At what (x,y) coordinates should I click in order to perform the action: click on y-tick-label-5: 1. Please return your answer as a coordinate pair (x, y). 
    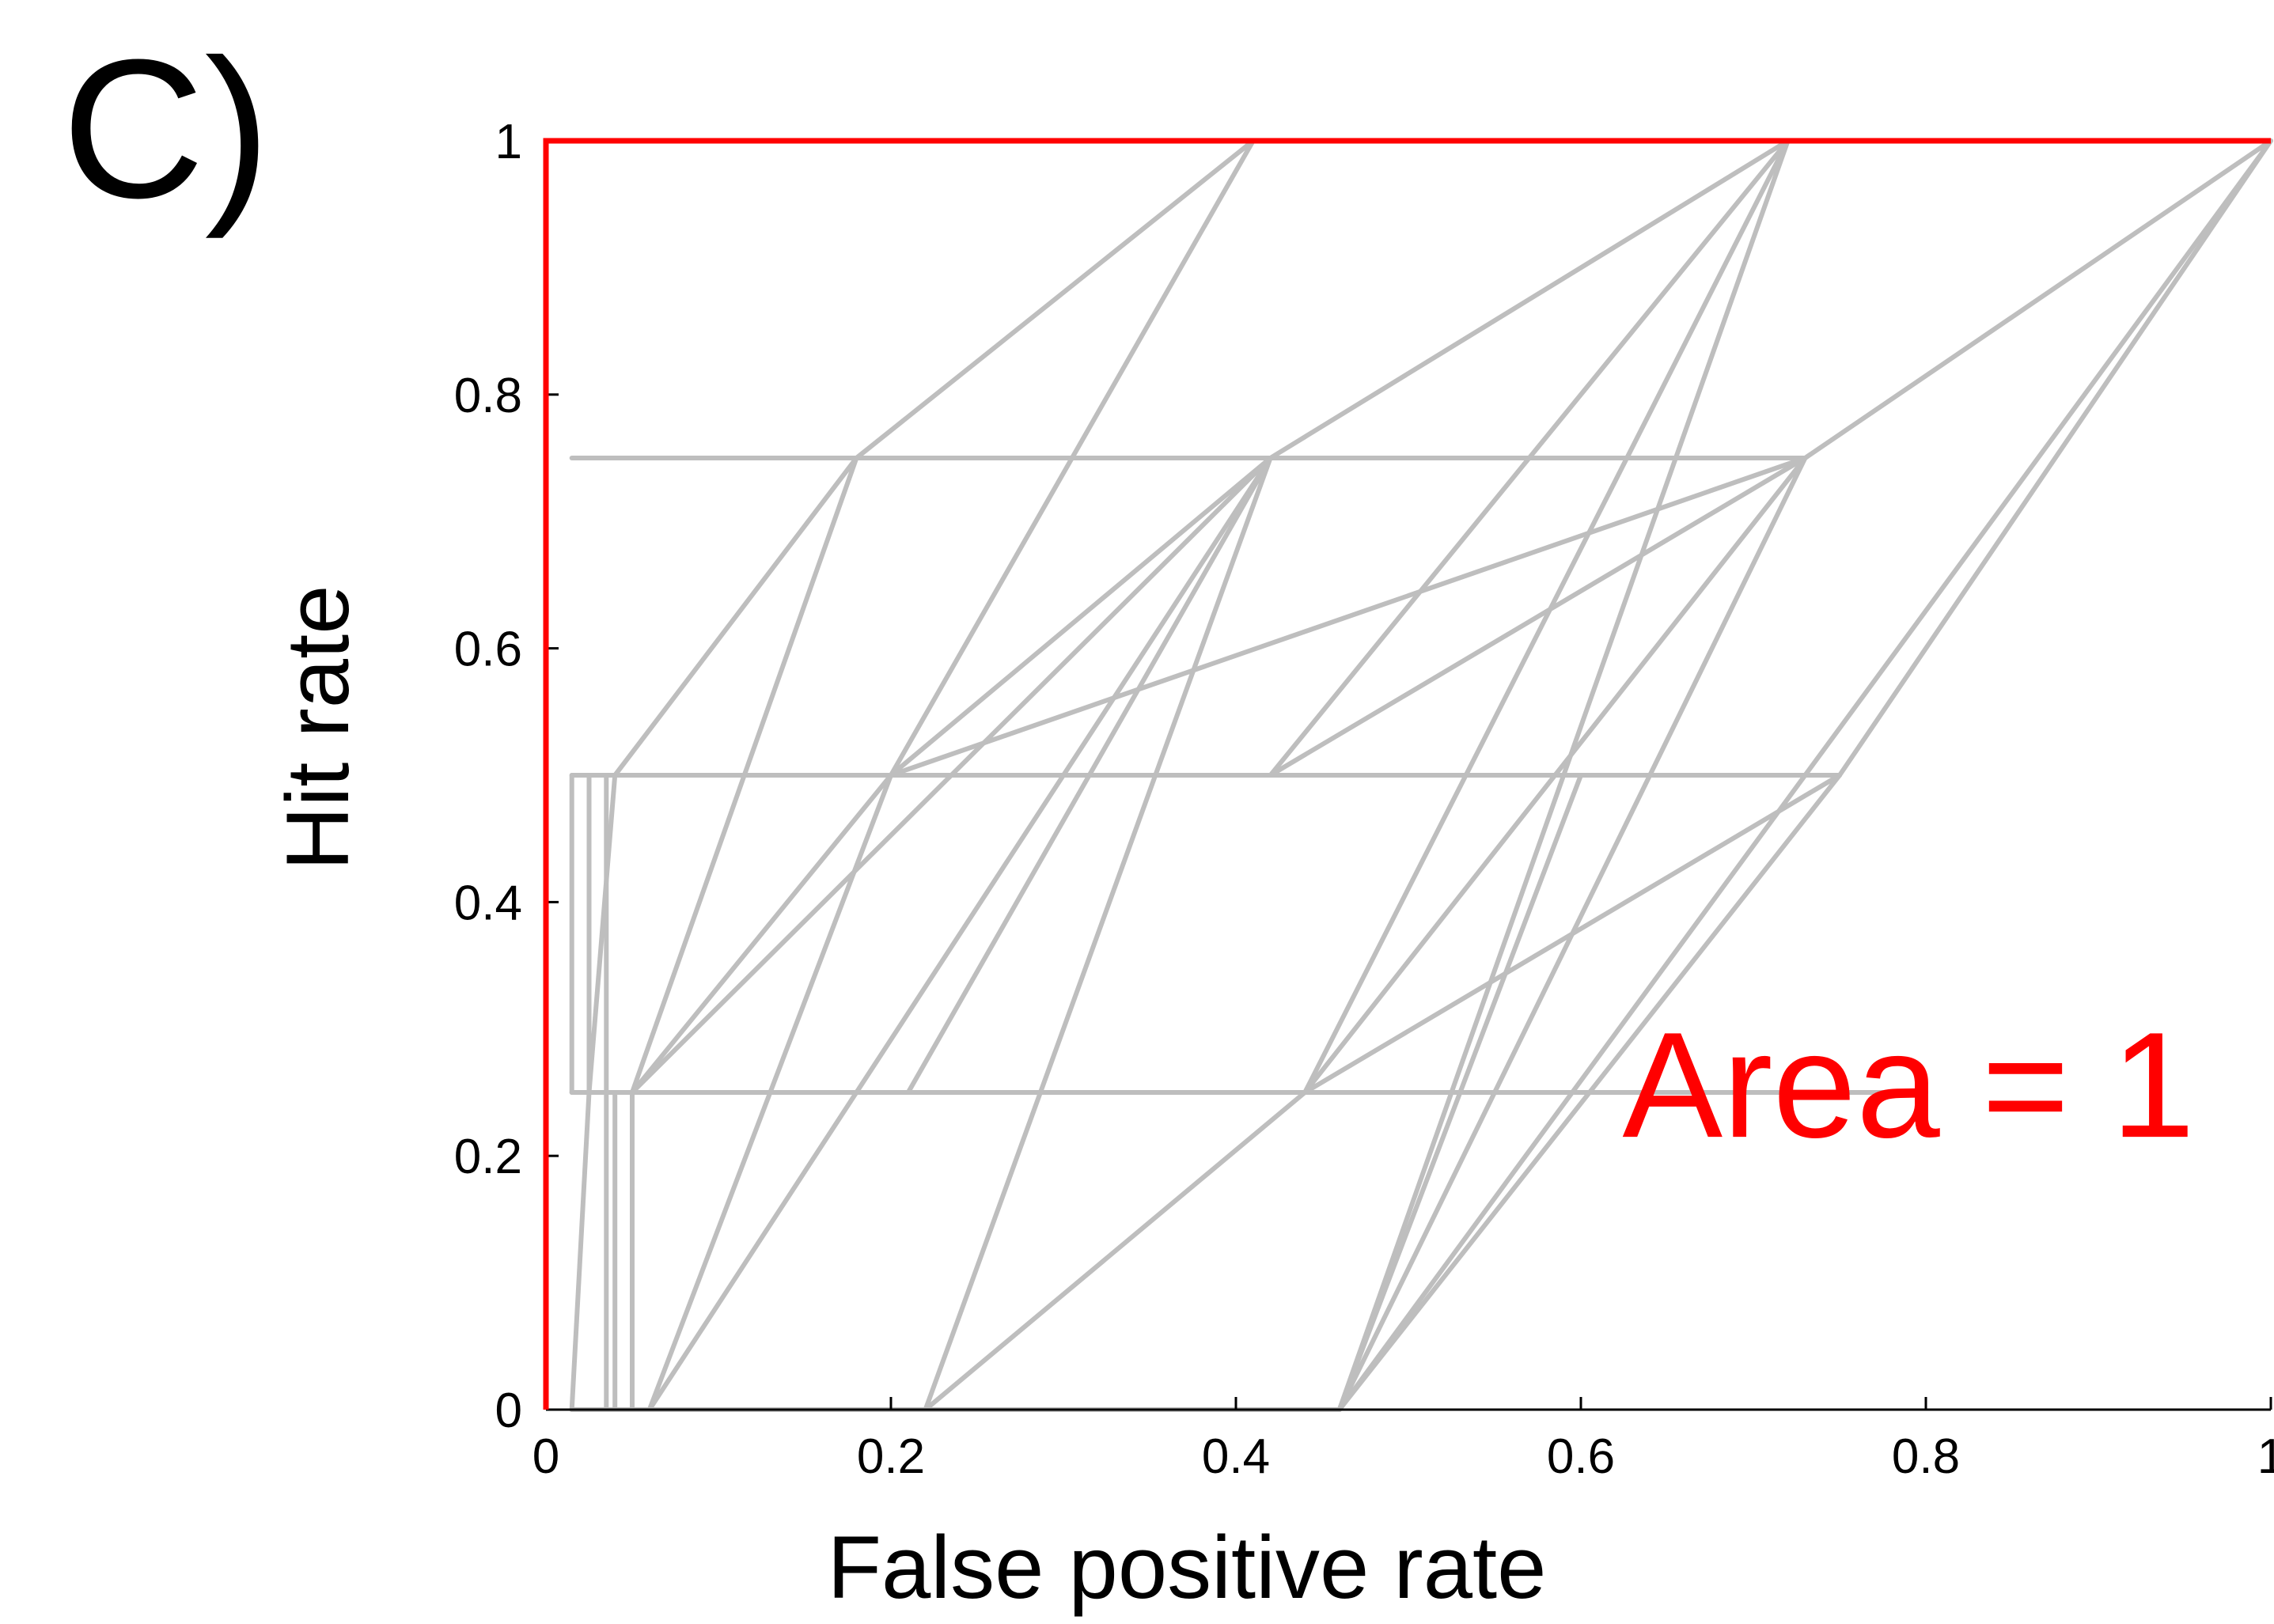
    Looking at the image, I should click on (508, 142).